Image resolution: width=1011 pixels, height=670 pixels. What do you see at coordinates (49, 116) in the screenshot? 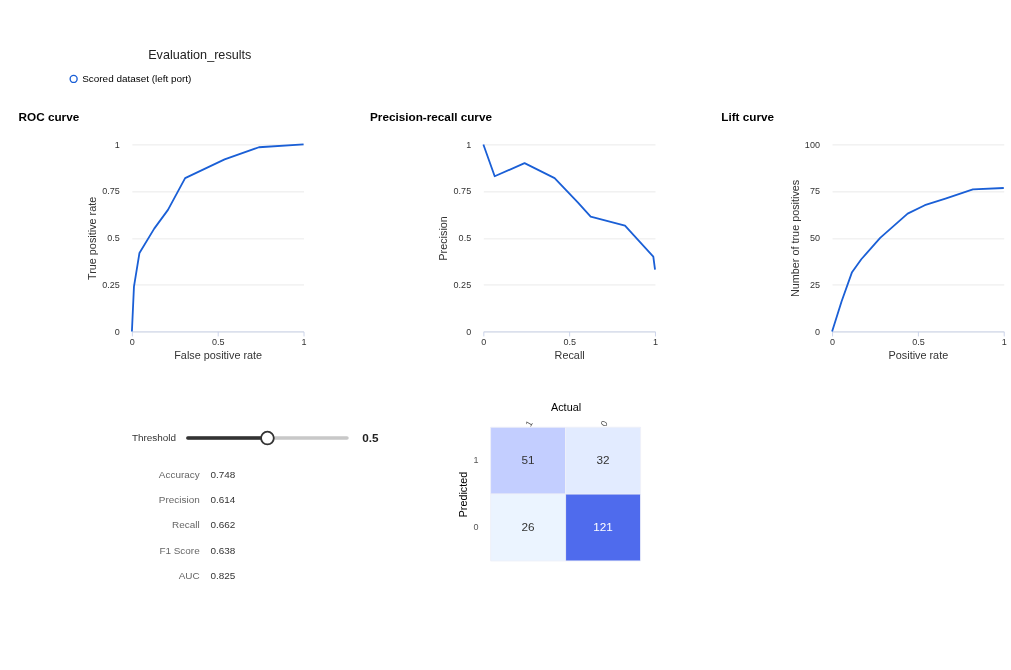
I see `chart-title: ROC curve` at bounding box center [49, 116].